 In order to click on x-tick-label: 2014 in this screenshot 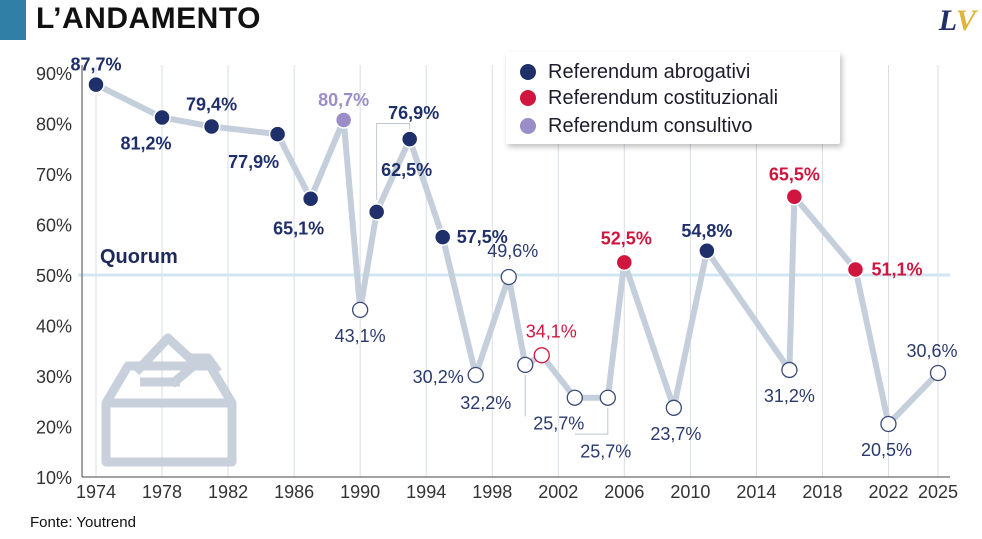, I will do `click(756, 492)`.